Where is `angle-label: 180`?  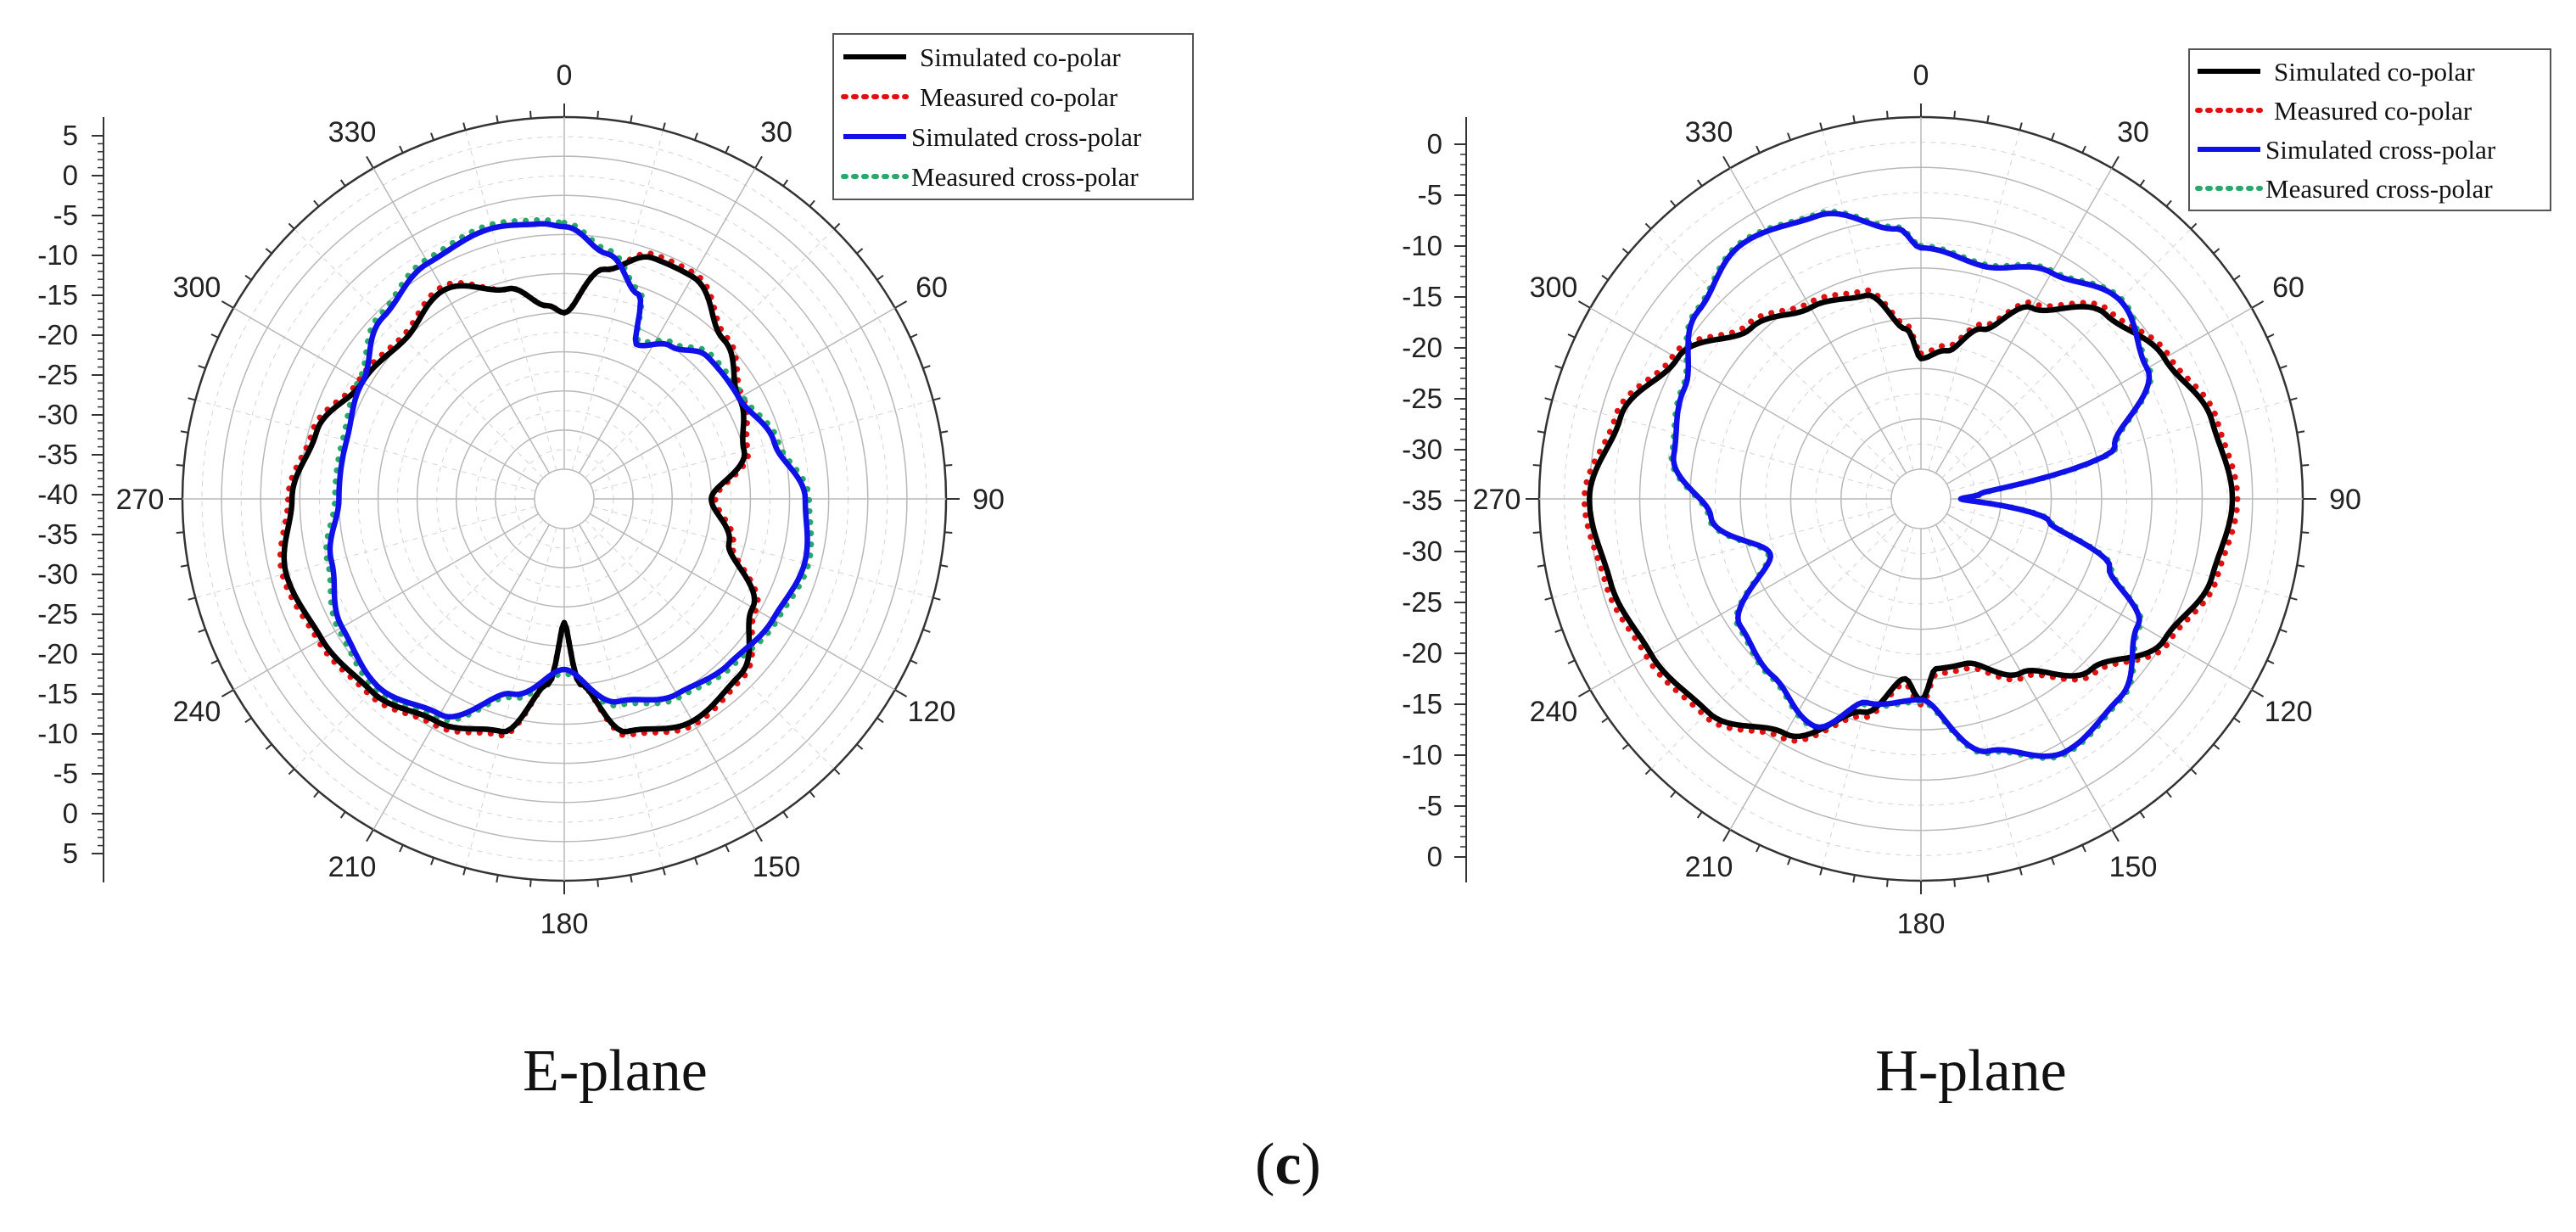
angle-label: 180 is located at coordinates (1921, 924).